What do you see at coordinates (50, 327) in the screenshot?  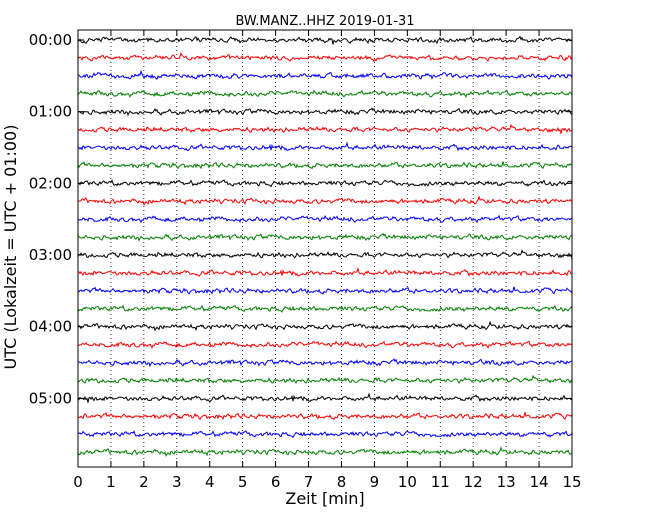 I see `y-tick-label: 04:00` at bounding box center [50, 327].